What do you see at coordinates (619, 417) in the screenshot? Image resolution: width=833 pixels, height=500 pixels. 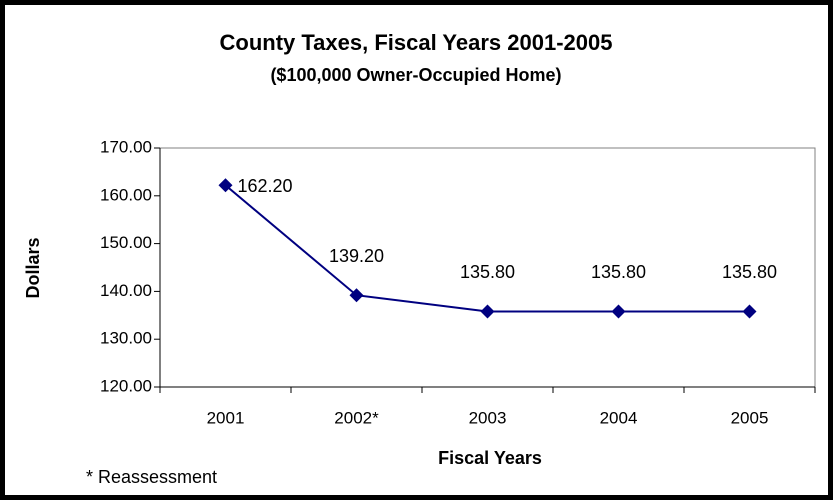 I see `x-tick-label: 2004` at bounding box center [619, 417].